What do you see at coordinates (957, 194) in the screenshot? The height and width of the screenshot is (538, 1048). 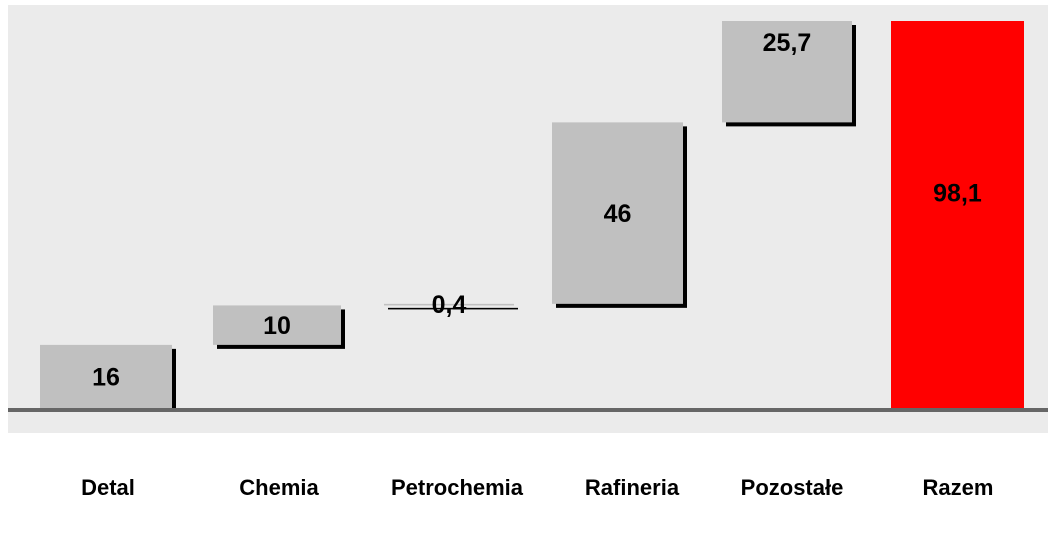 I see `value-label-razem: 98,1` at bounding box center [957, 194].